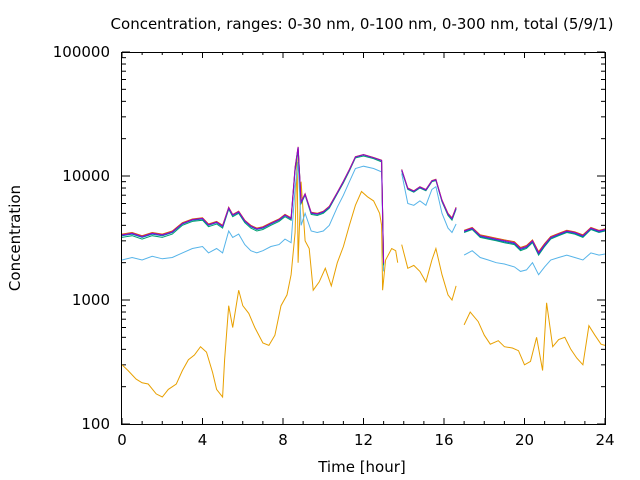 Image resolution: width=640 pixels, height=480 pixels. Describe the element at coordinates (363, 440) in the screenshot. I see `x-tick-label: 12` at that location.